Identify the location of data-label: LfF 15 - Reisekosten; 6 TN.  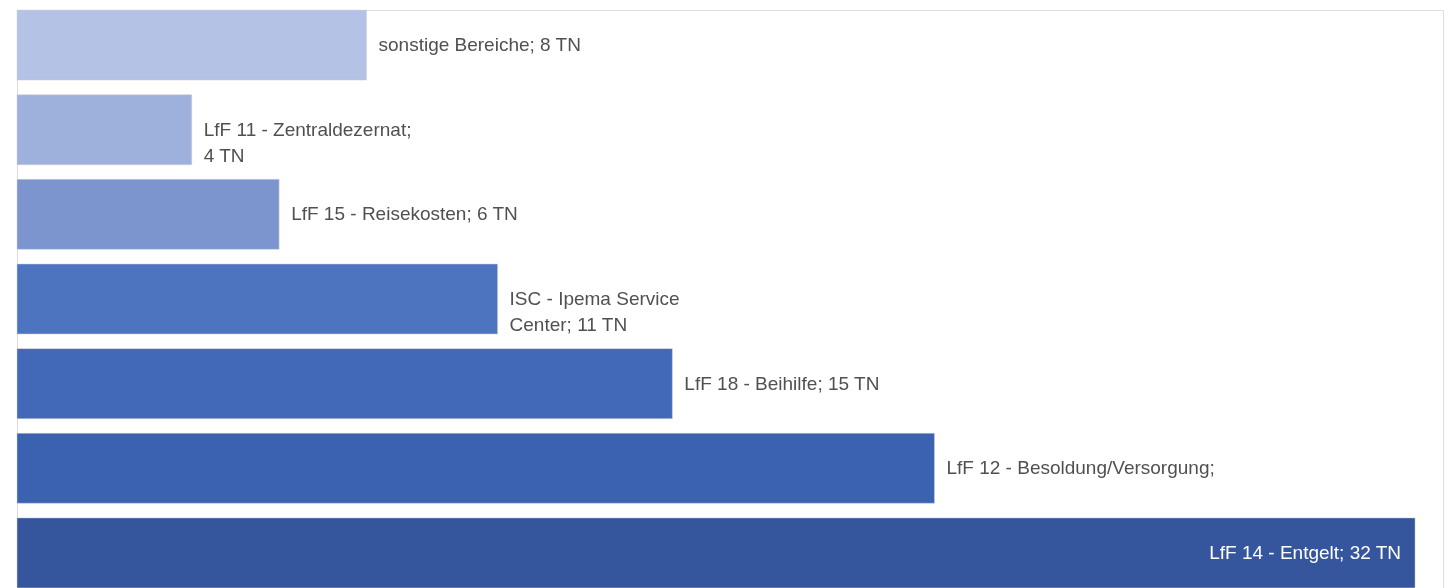
(404, 214).